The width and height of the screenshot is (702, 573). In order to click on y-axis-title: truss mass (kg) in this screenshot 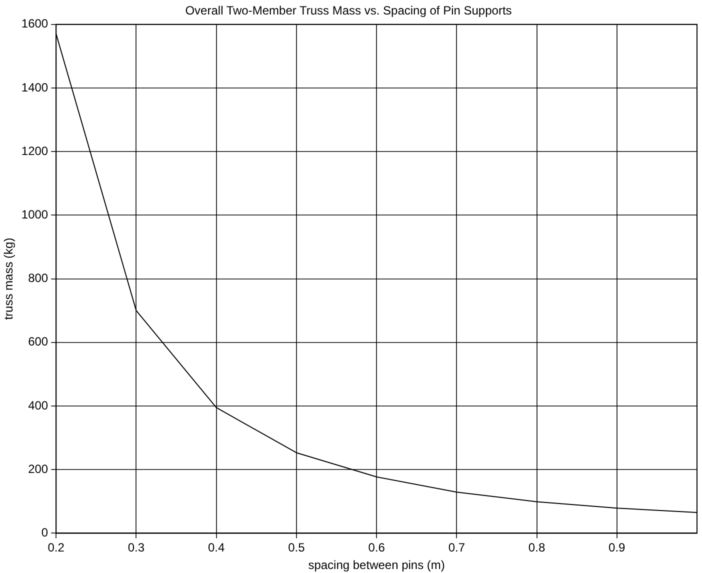, I will do `click(9, 279)`.